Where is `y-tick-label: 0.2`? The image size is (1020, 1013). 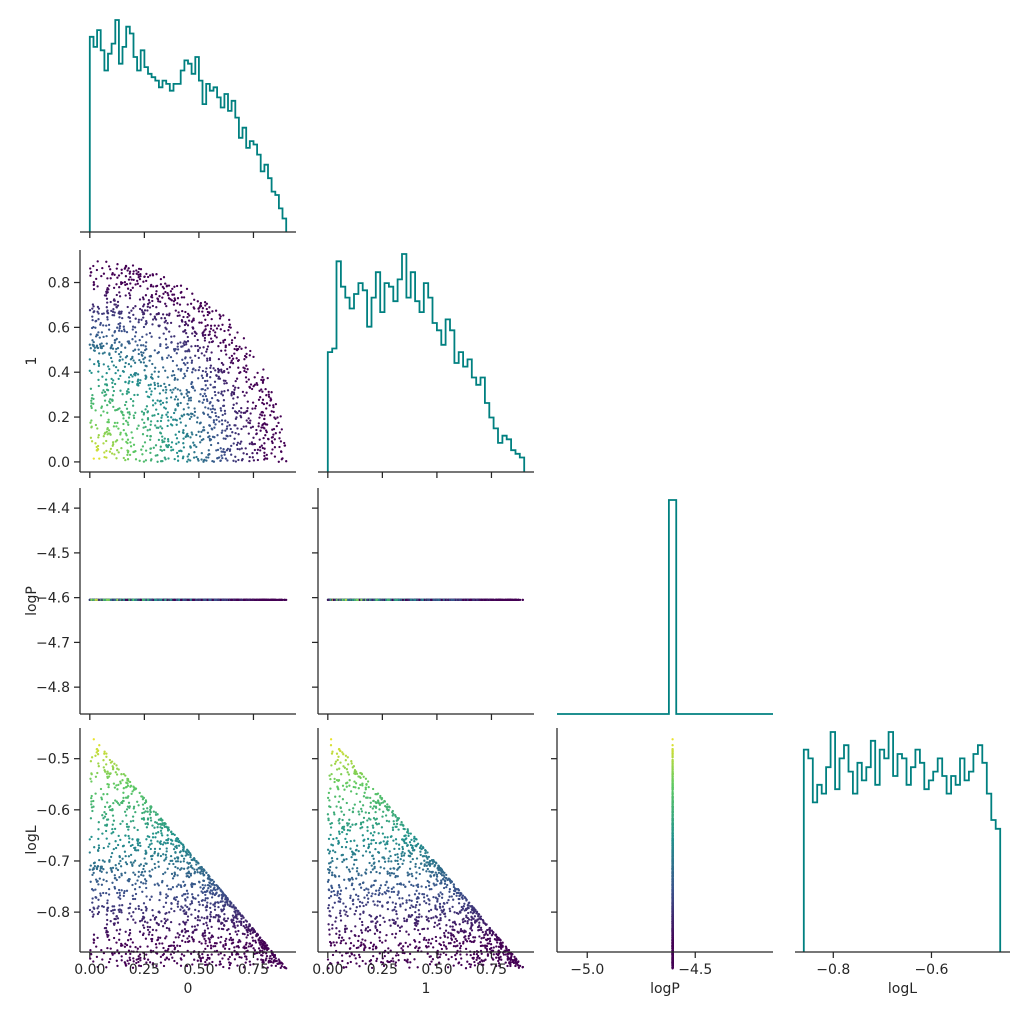 y-tick-label: 0.2 is located at coordinates (59, 418).